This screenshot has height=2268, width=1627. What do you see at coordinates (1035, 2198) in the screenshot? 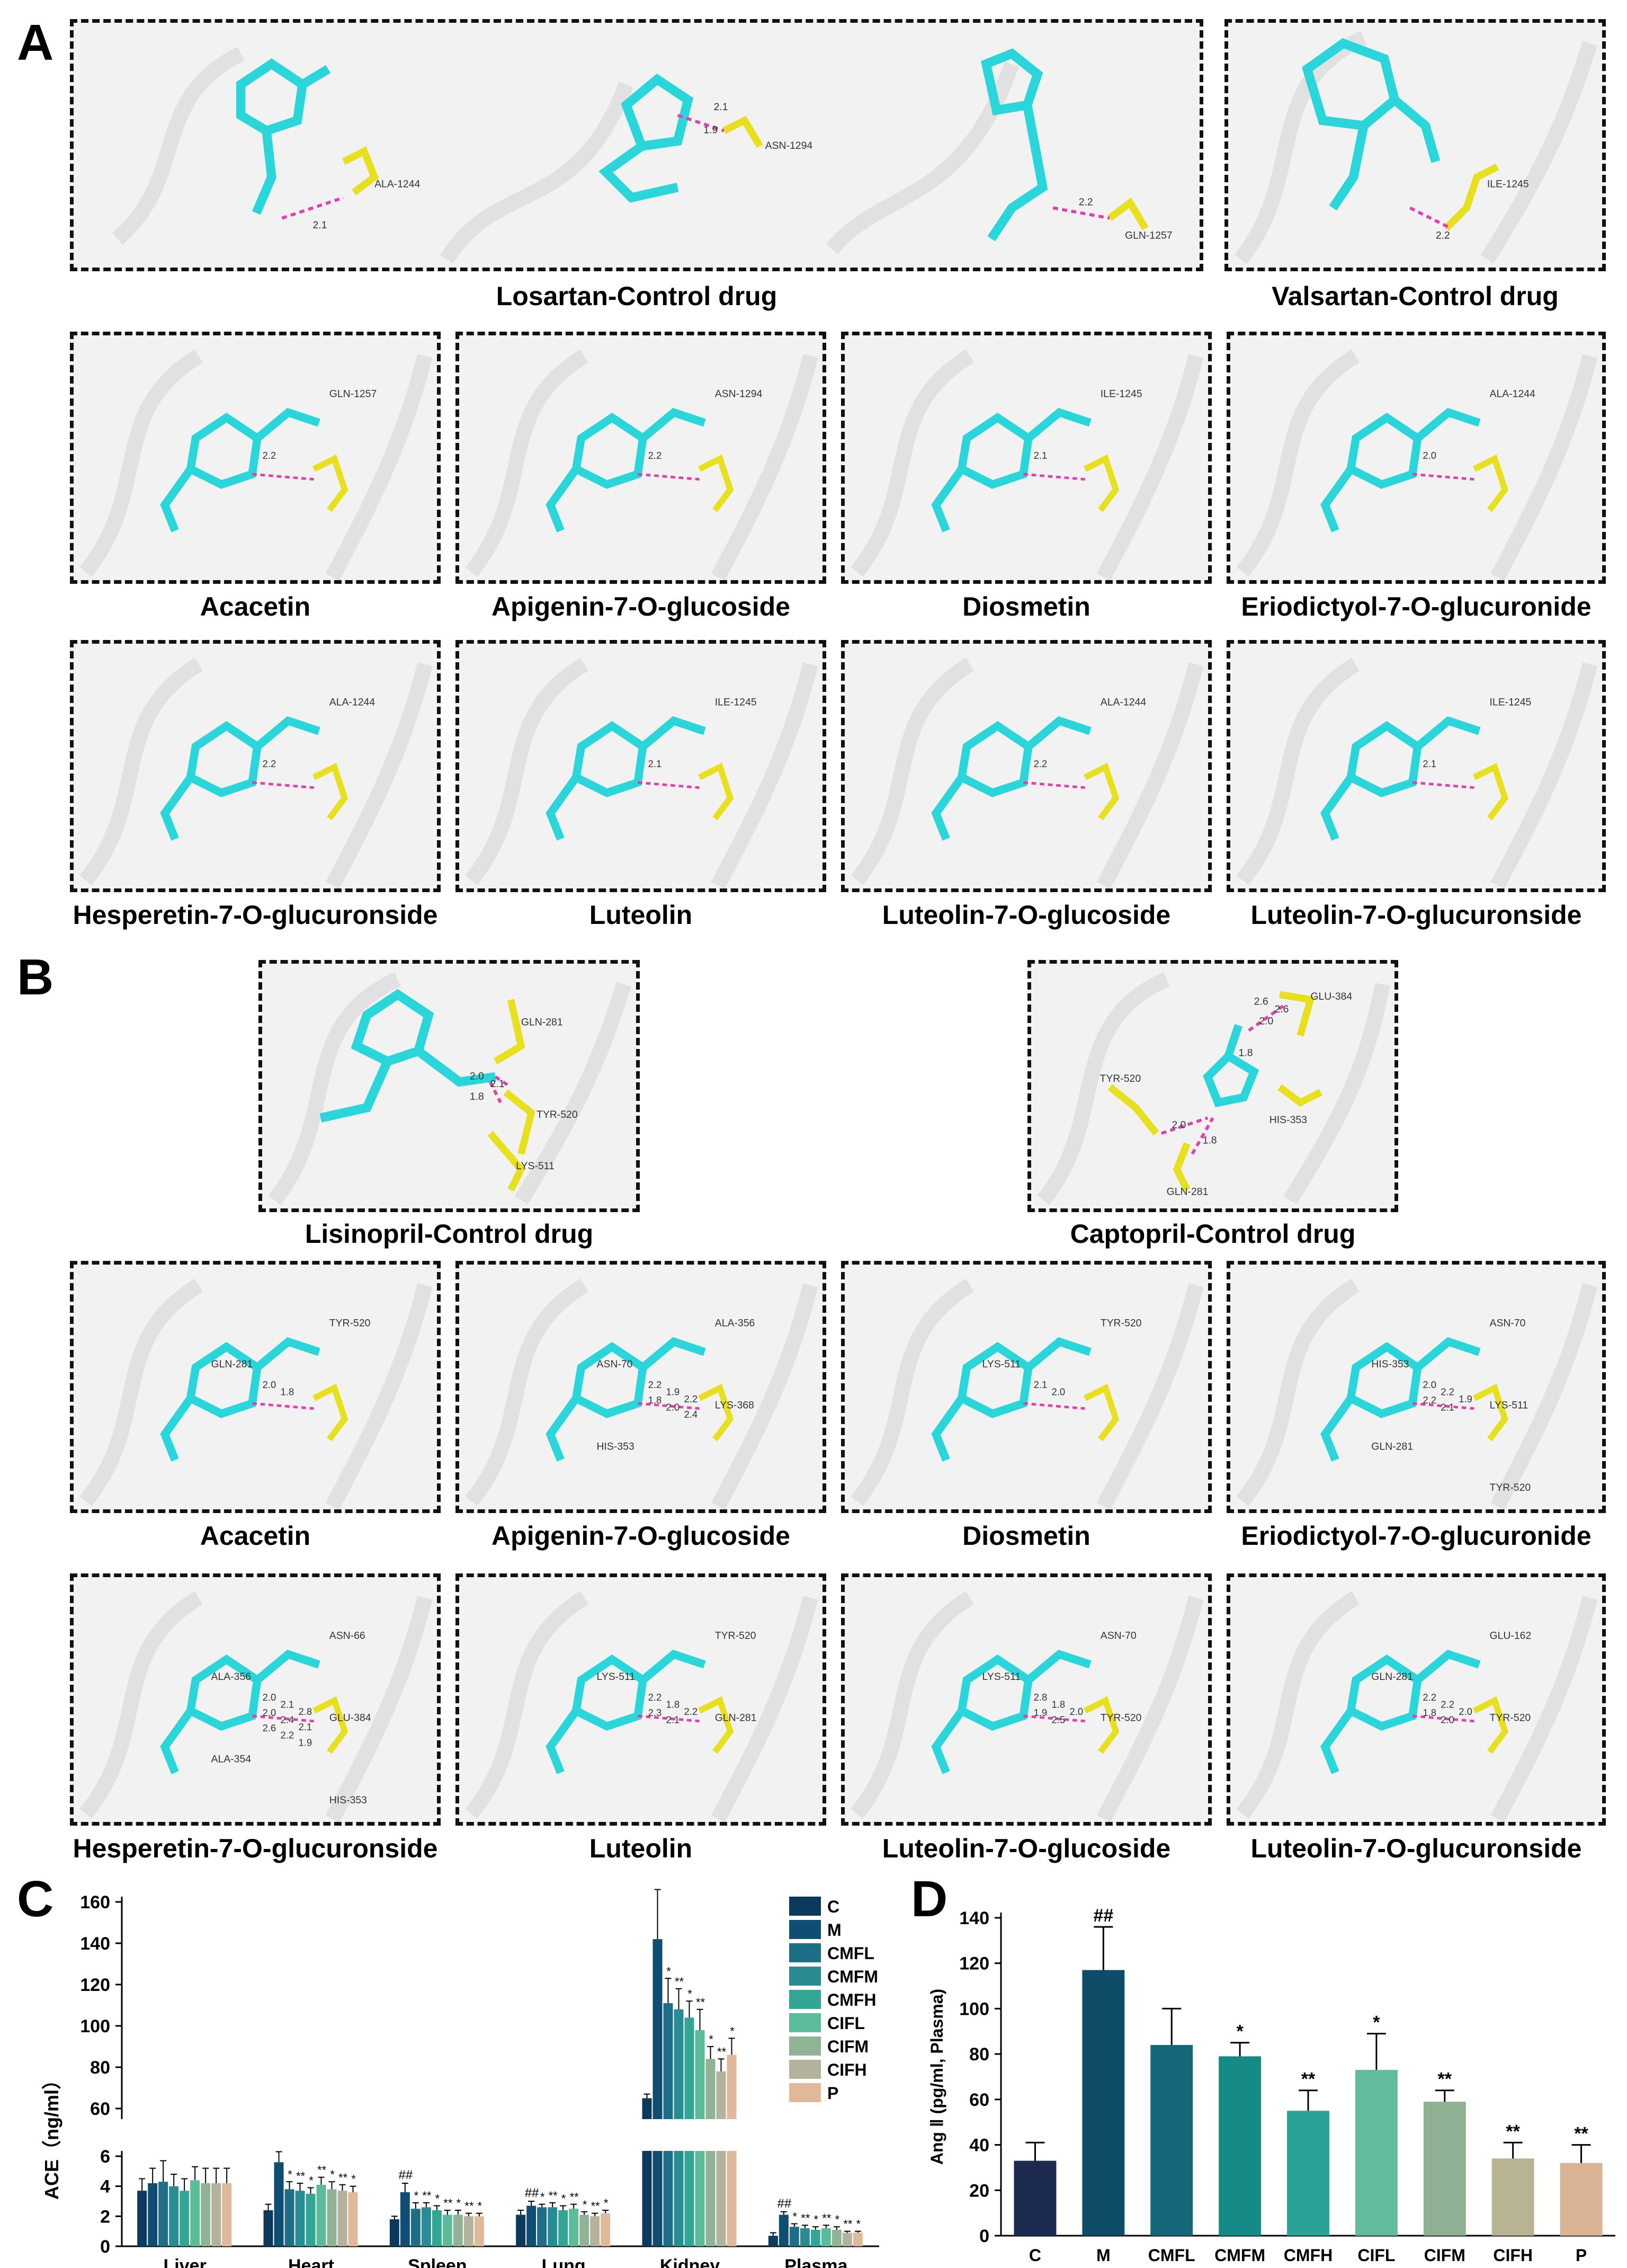
I see `bar-C` at bounding box center [1035, 2198].